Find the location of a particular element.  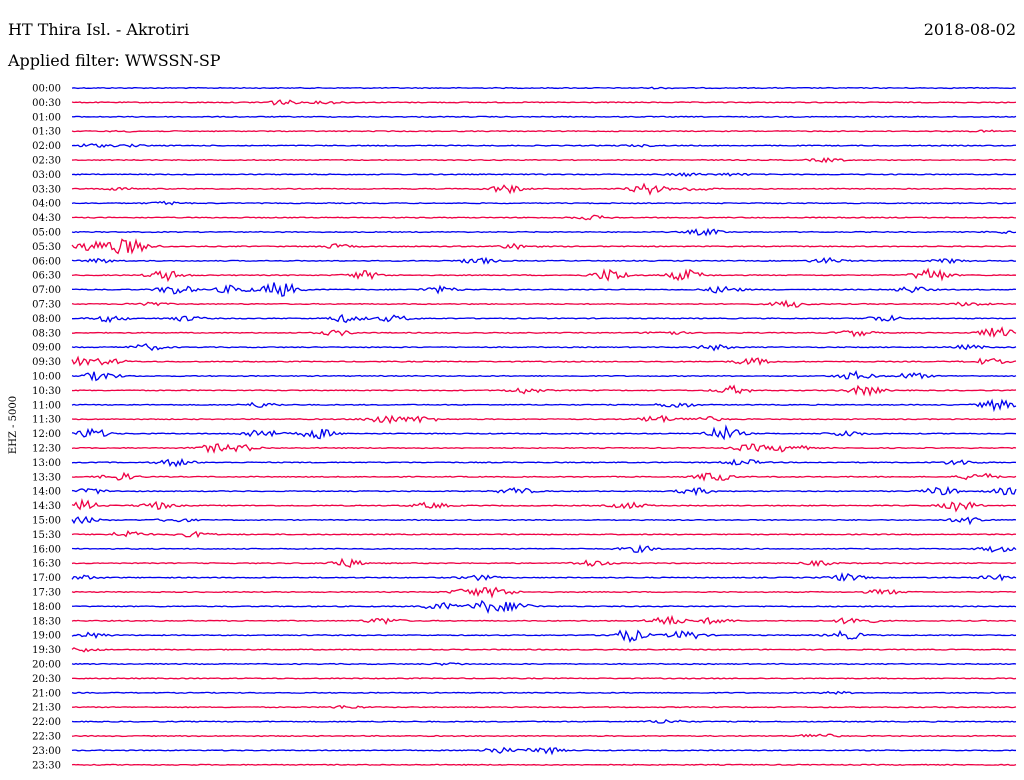

time-tick-label: 02:30 is located at coordinates (46, 161).